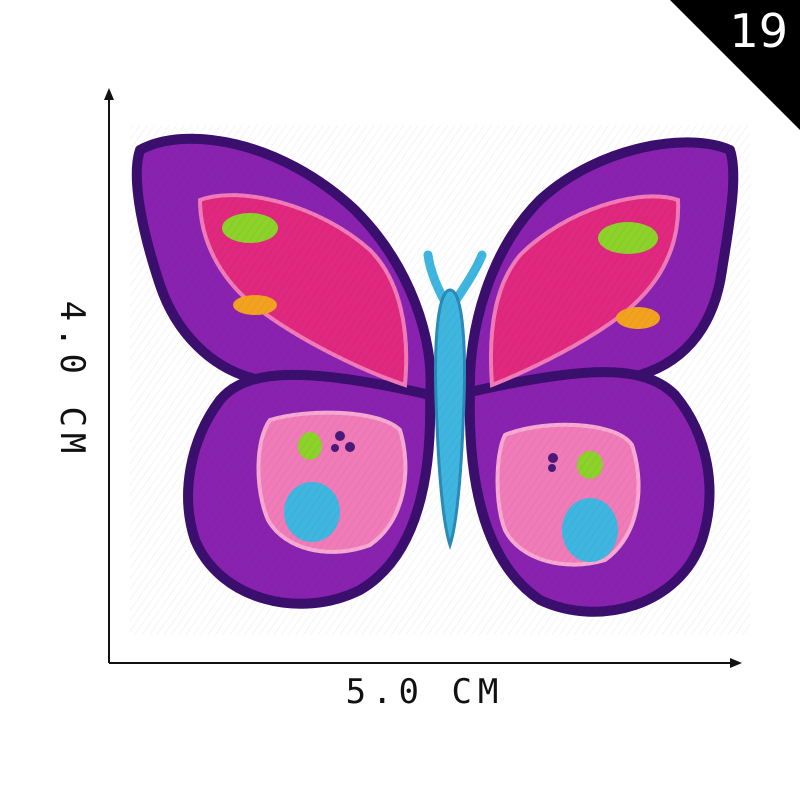  I want to click on butterfly-body, so click(450, 419).